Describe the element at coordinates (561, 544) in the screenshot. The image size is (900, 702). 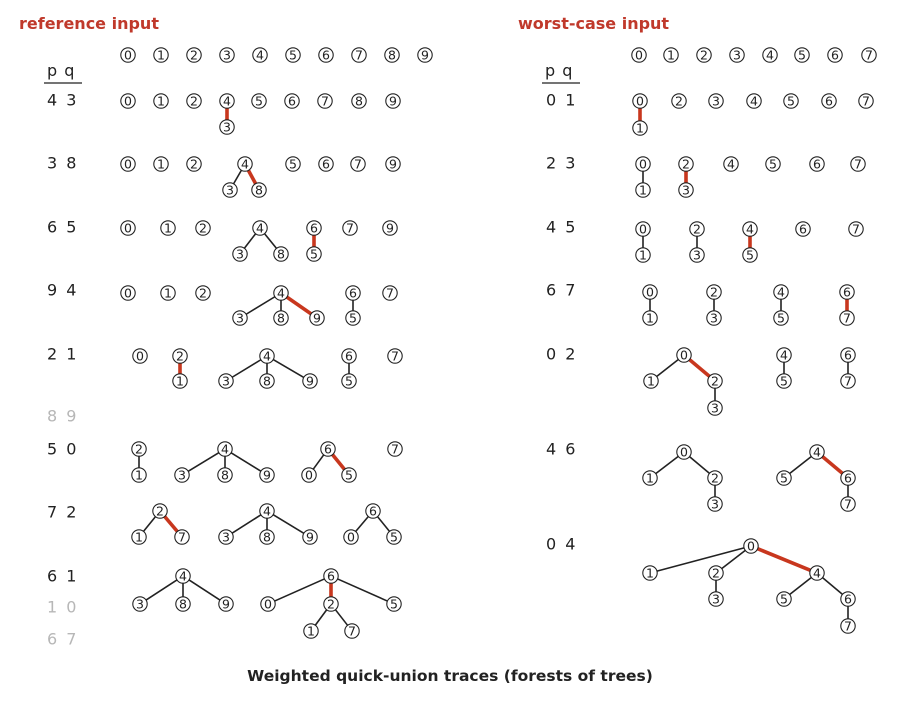
I see `pq-pair-label: 0 4` at that location.